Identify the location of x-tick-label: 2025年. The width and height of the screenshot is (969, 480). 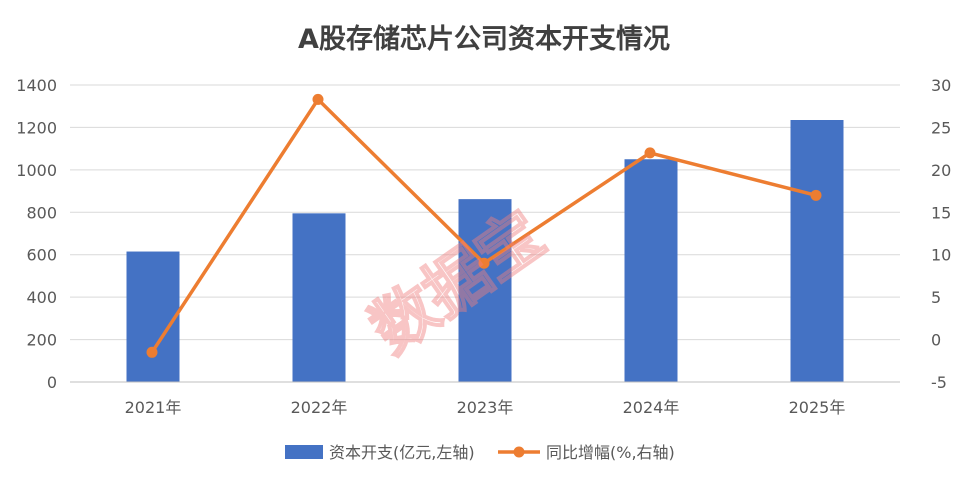
(817, 407).